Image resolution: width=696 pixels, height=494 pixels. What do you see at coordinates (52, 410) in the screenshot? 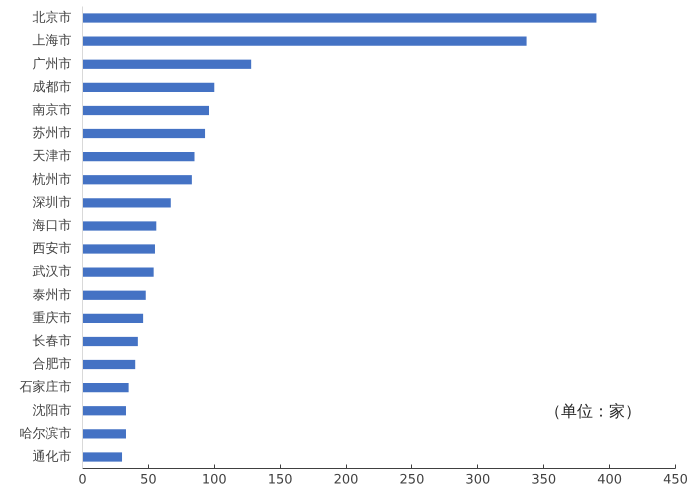
I see `y-tick-label: 沈阳市` at bounding box center [52, 410].